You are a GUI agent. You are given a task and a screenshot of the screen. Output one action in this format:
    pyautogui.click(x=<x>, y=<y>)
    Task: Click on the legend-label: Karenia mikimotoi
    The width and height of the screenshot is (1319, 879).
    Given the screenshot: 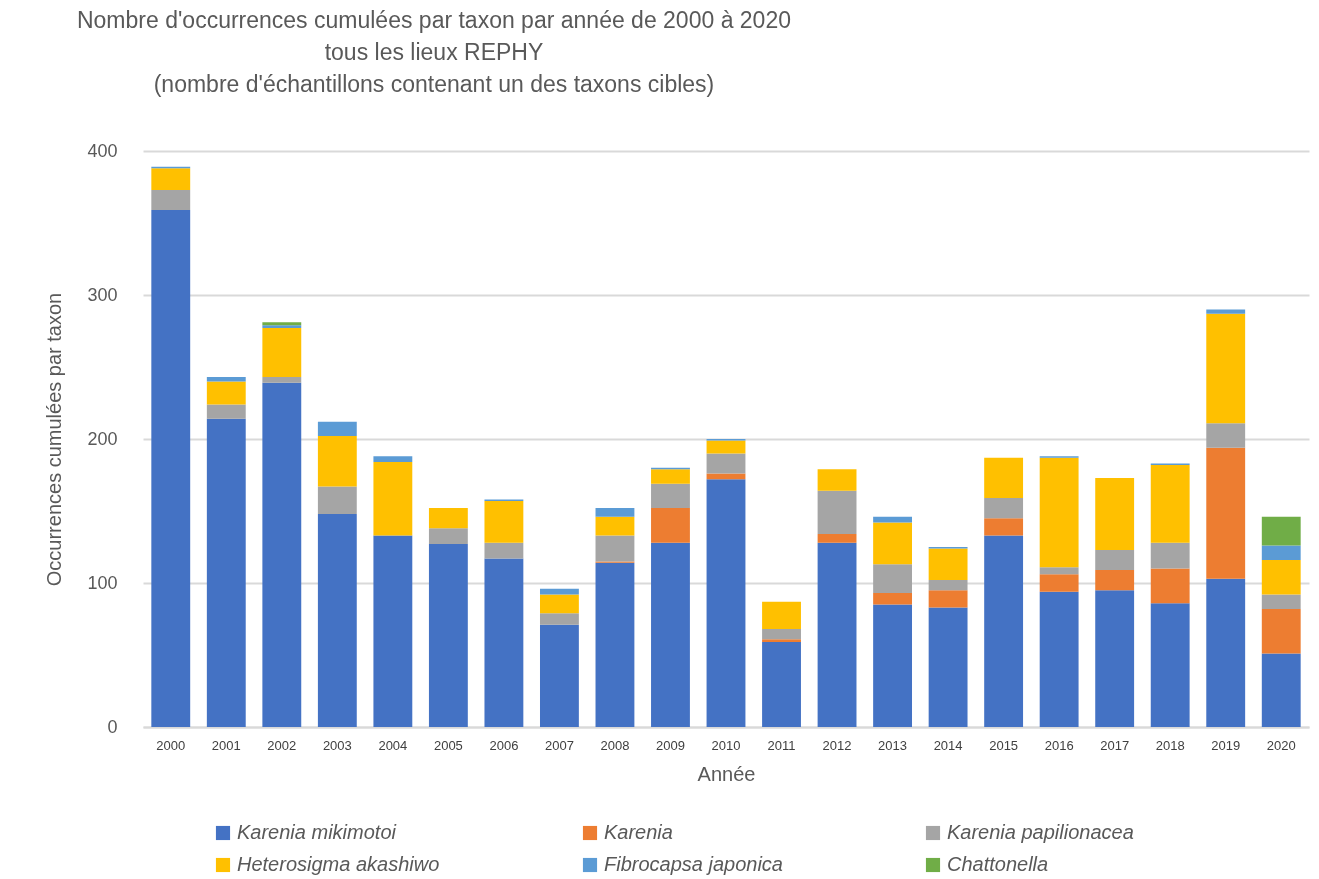 What is the action you would take?
    pyautogui.click(x=317, y=832)
    